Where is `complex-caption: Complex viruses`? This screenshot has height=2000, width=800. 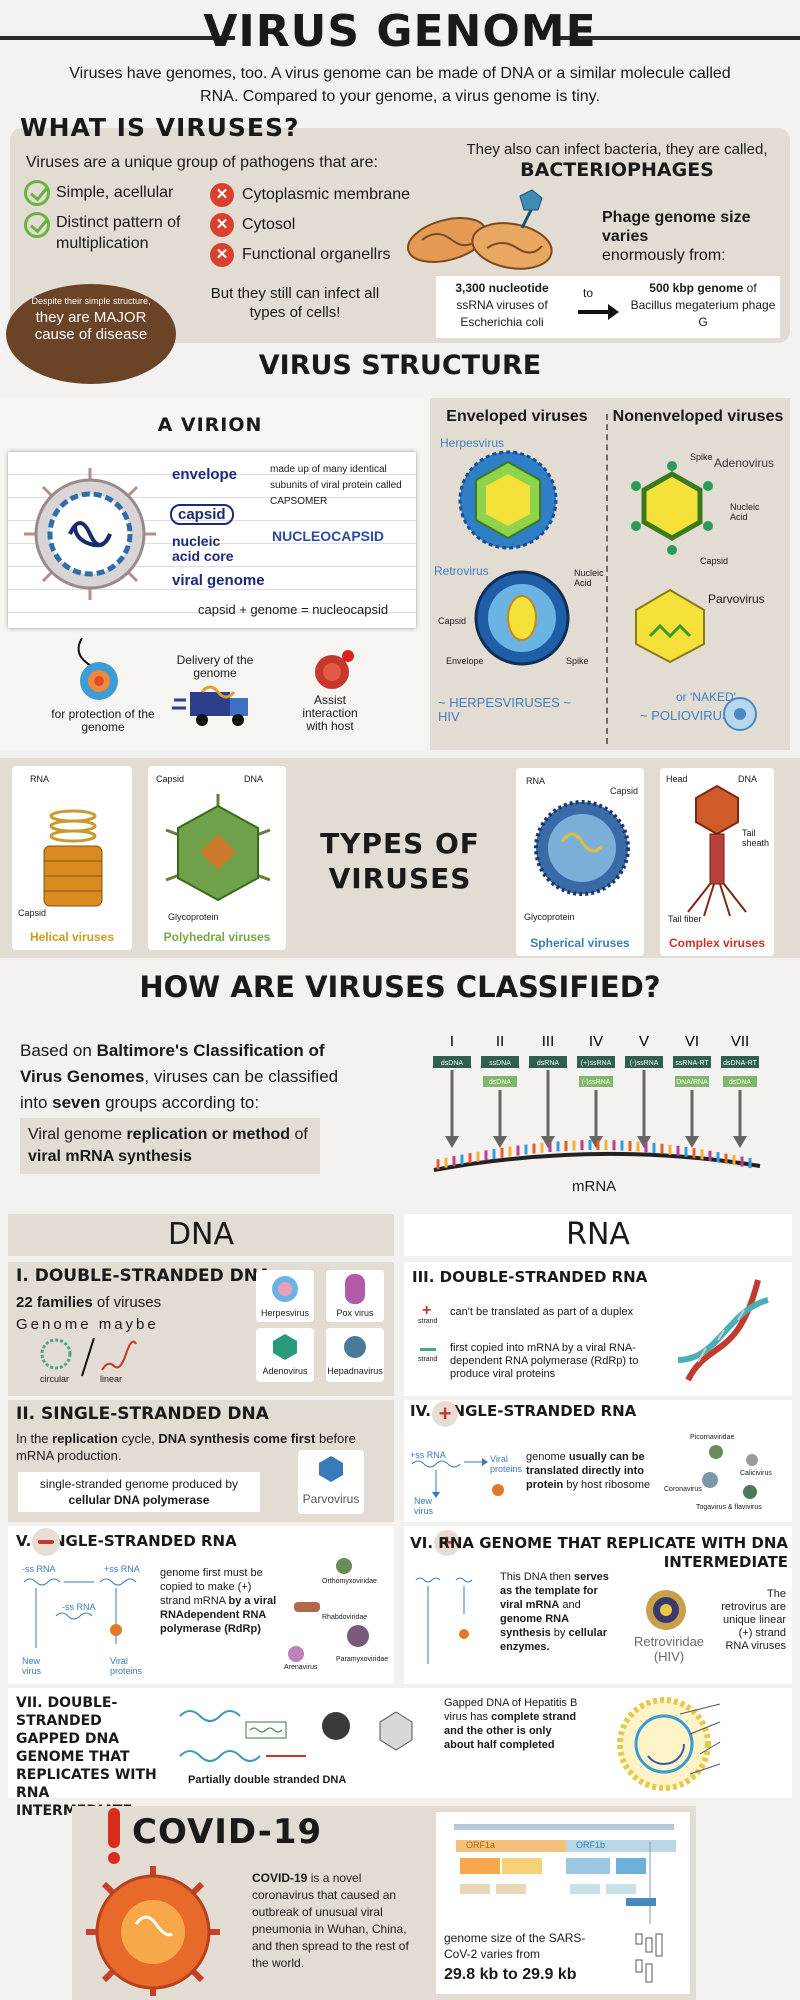 complex-caption: Complex viruses is located at coordinates (717, 943).